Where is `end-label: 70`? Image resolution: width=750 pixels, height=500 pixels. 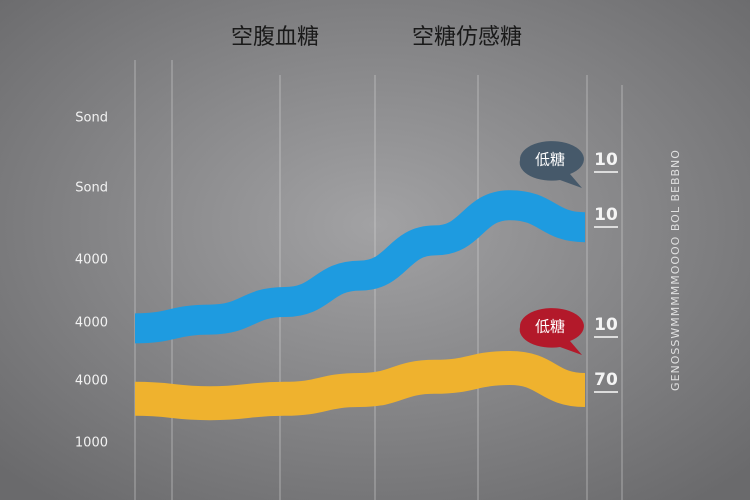 end-label: 70 is located at coordinates (606, 380).